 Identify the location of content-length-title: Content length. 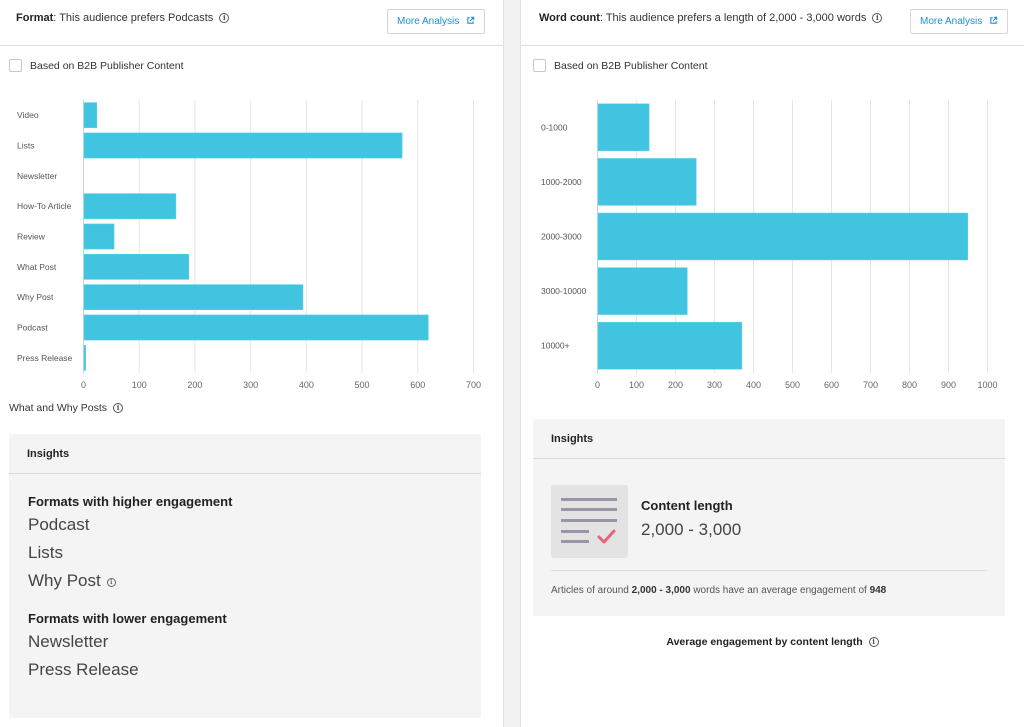
(687, 505).